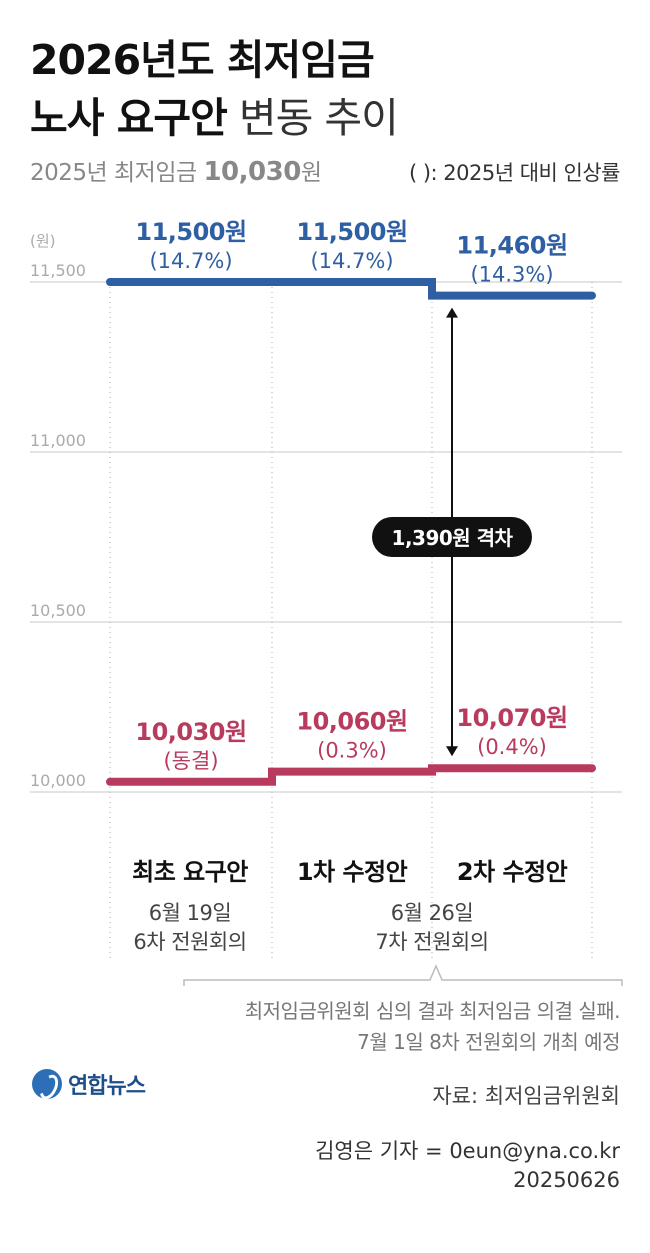 The image size is (650, 1253). I want to click on base-wage: 2025년 최저임금 10,030원, so click(176, 170).